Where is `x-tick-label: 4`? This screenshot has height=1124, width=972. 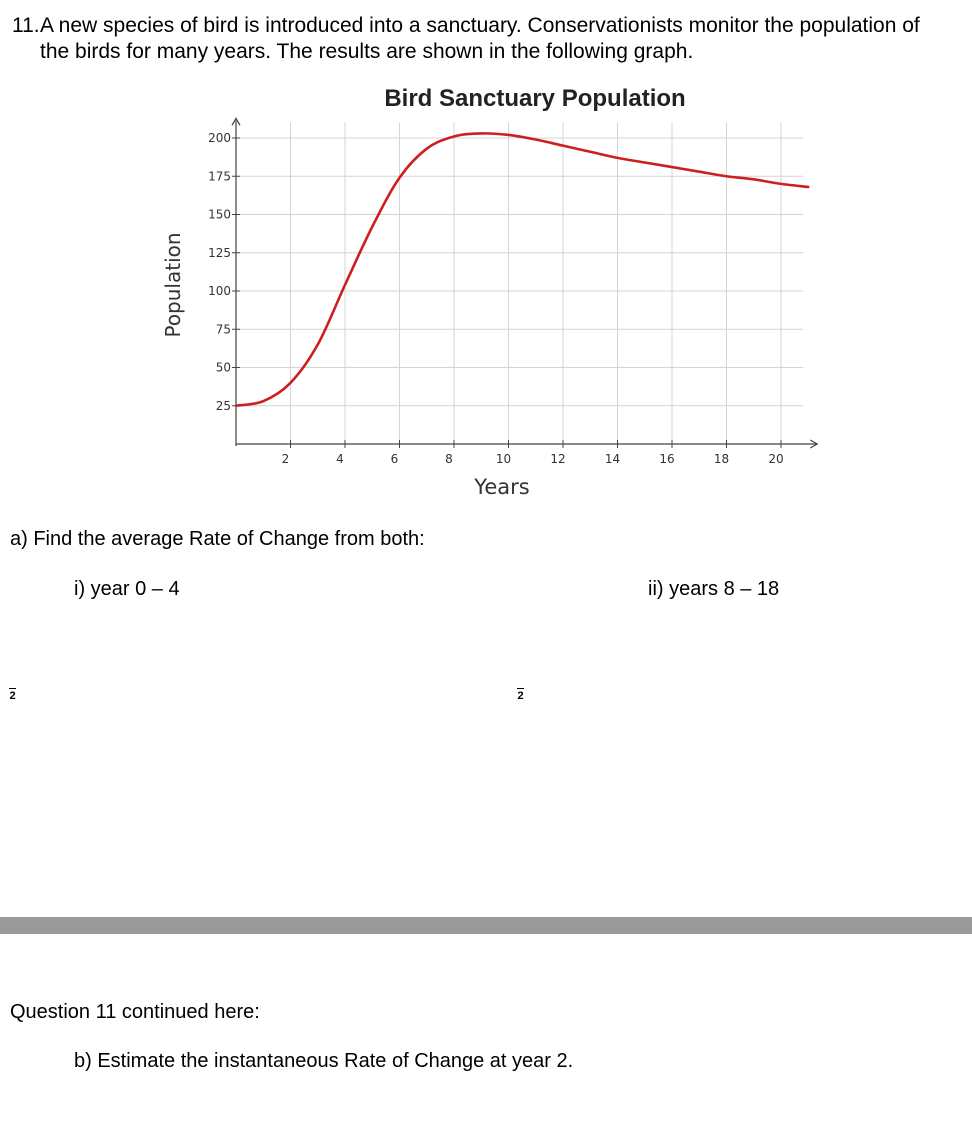 x-tick-label: 4 is located at coordinates (340, 459).